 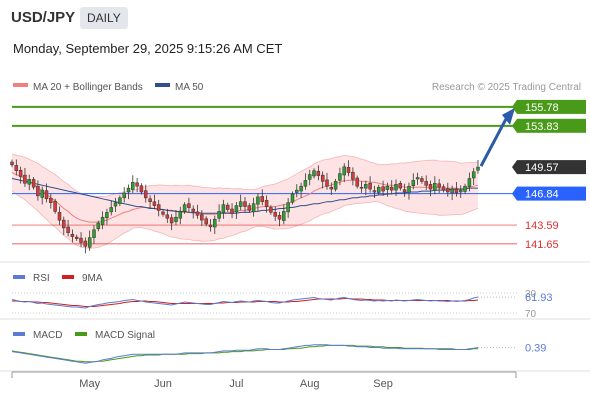 I want to click on macd-signal-line, so click(x=244, y=353).